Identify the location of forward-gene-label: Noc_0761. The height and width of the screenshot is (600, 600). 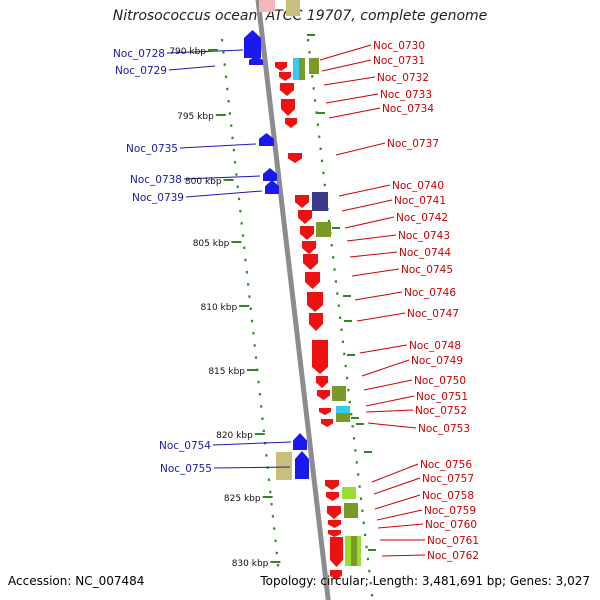
(453, 541).